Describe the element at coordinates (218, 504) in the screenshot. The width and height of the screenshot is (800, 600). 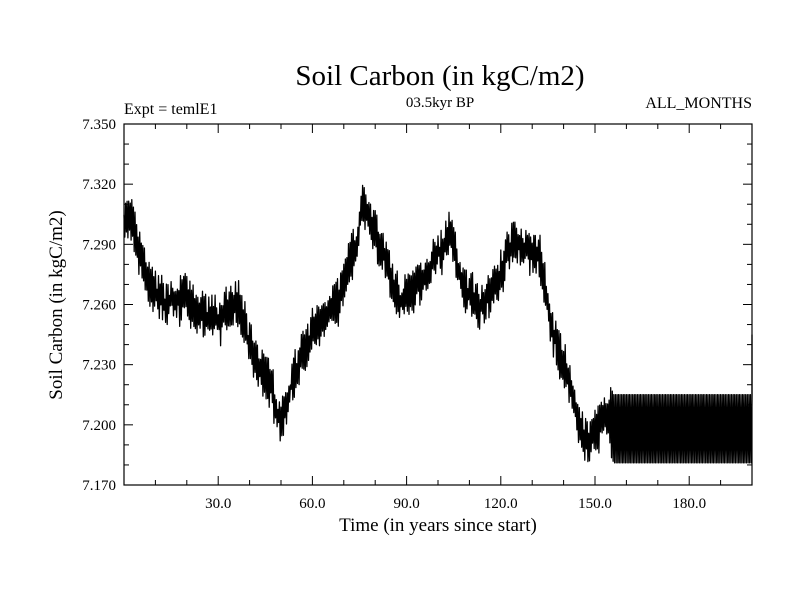
I see `x-tick-label: 30.0` at that location.